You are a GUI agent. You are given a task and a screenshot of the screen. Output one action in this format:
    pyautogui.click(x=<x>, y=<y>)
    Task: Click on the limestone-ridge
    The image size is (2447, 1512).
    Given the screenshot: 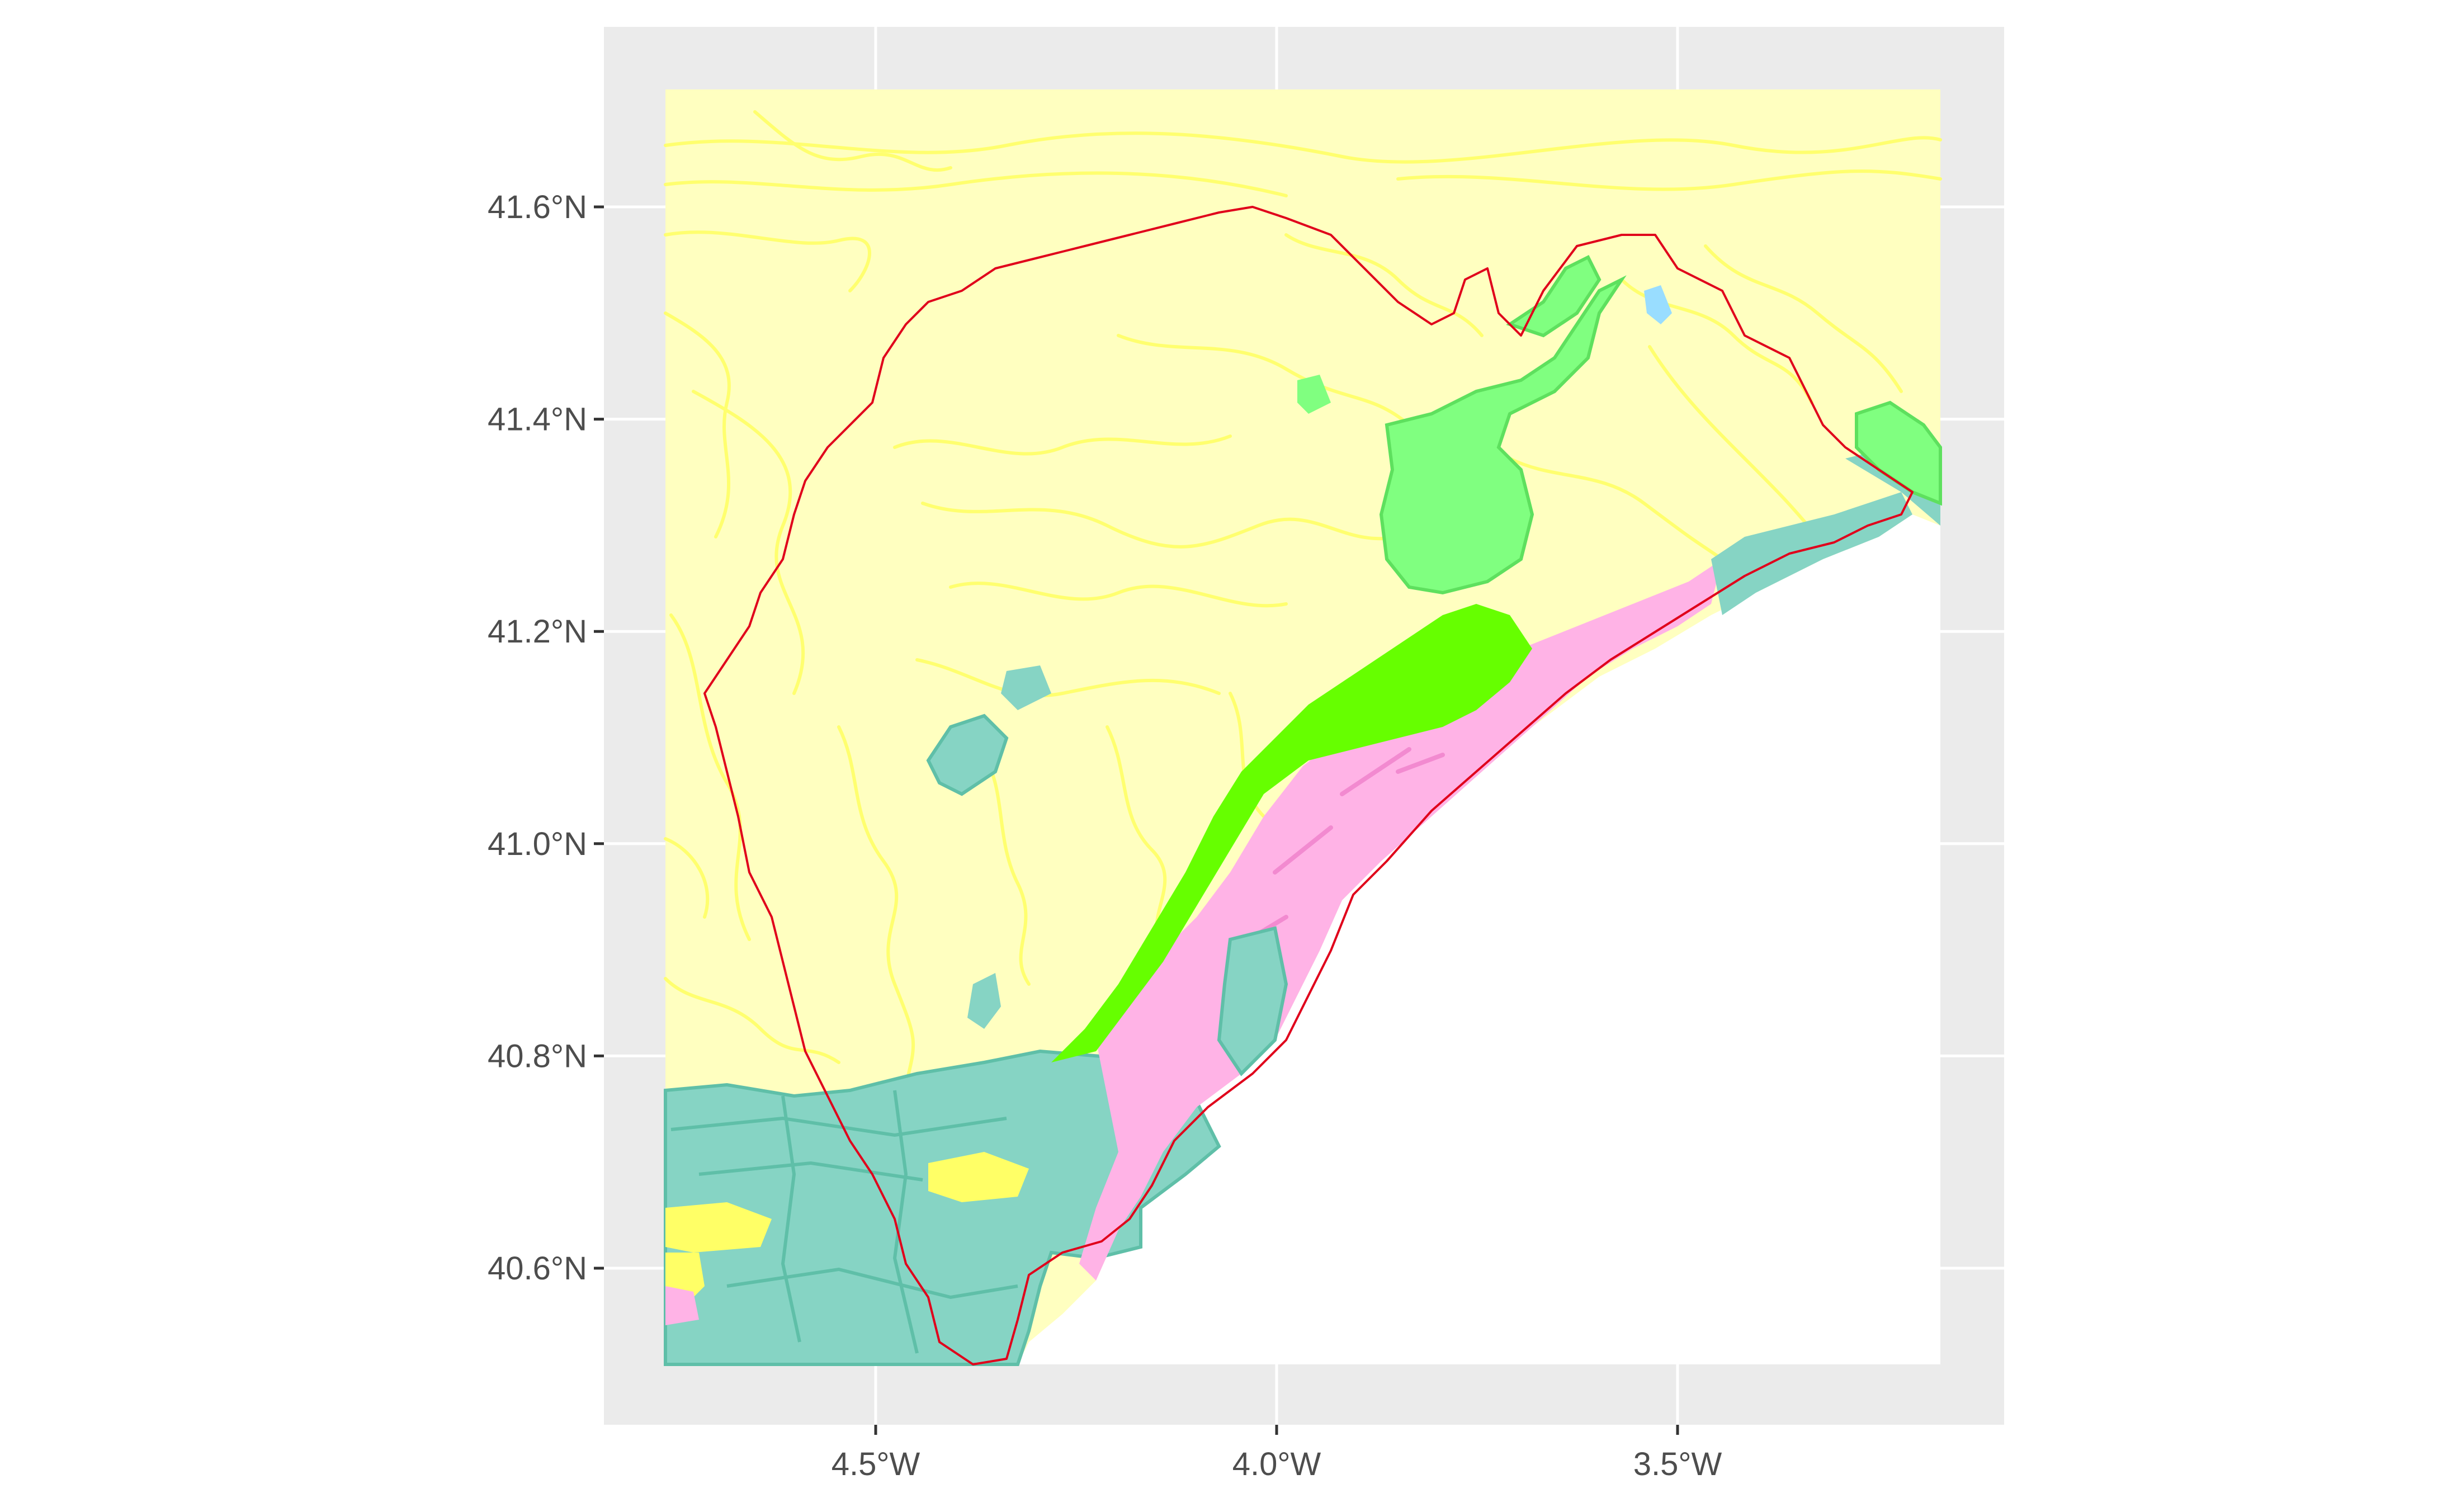 What is the action you would take?
    pyautogui.click(x=1291, y=833)
    